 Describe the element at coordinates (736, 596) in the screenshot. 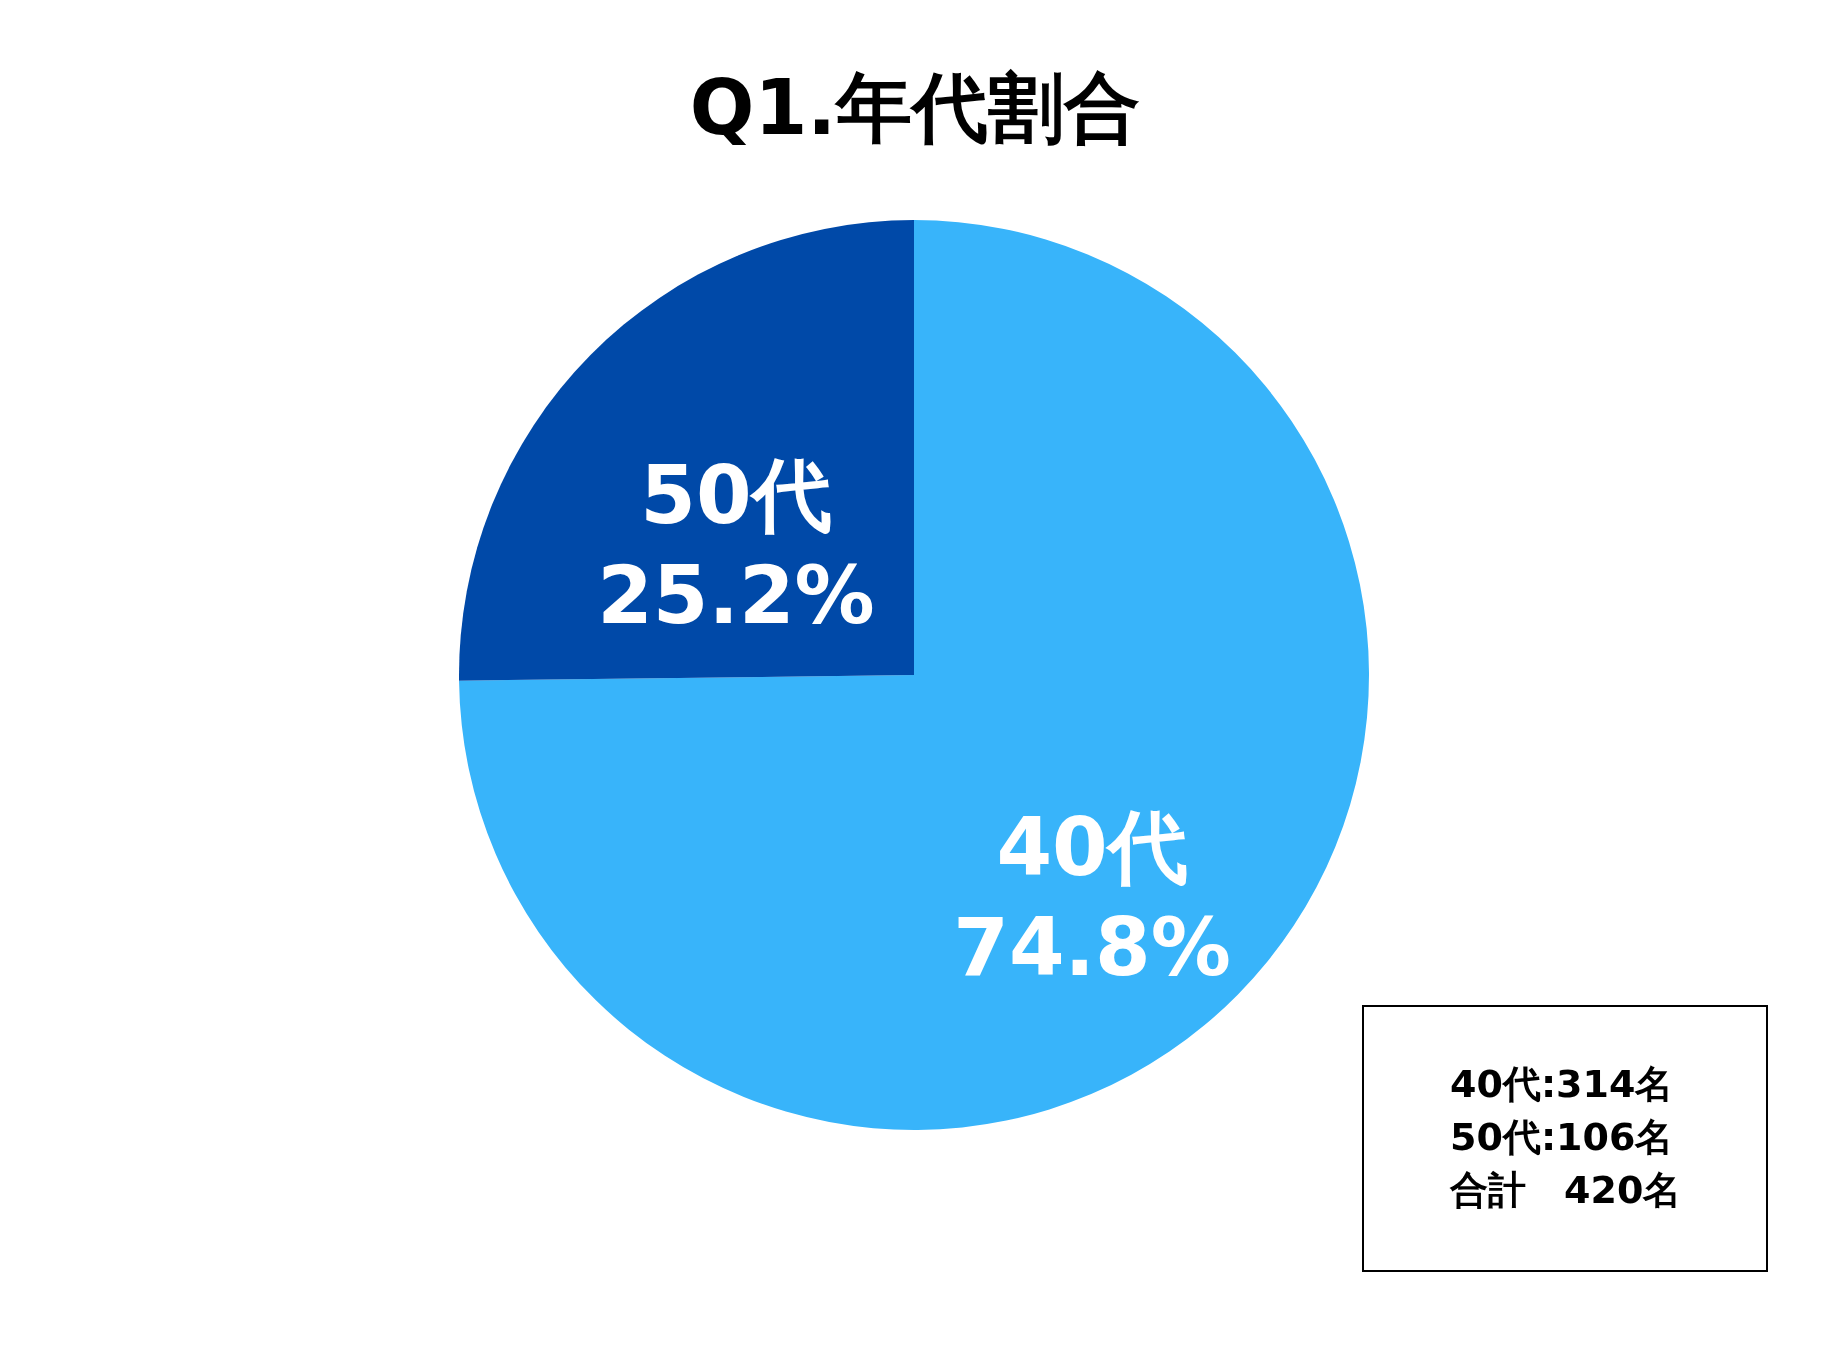

I see `data-label: 25.2%` at that location.